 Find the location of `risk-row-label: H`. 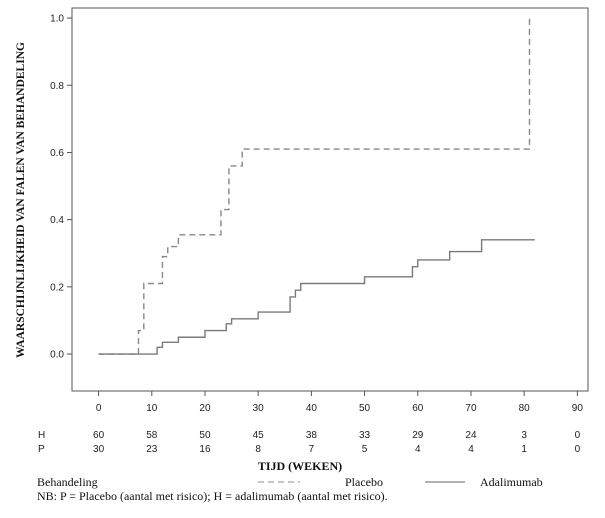

risk-row-label: H is located at coordinates (41, 435).